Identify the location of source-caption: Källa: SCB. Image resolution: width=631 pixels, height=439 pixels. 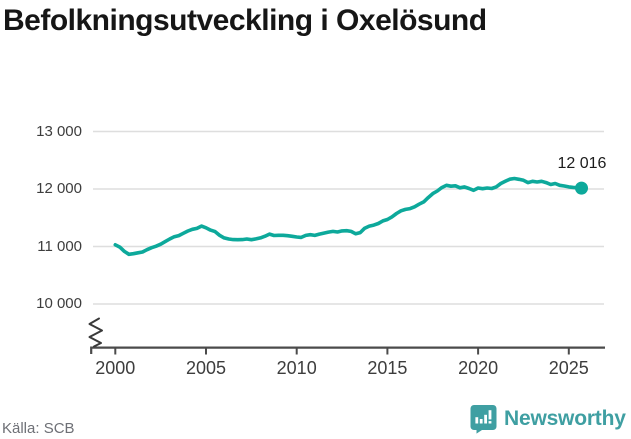
(38, 428).